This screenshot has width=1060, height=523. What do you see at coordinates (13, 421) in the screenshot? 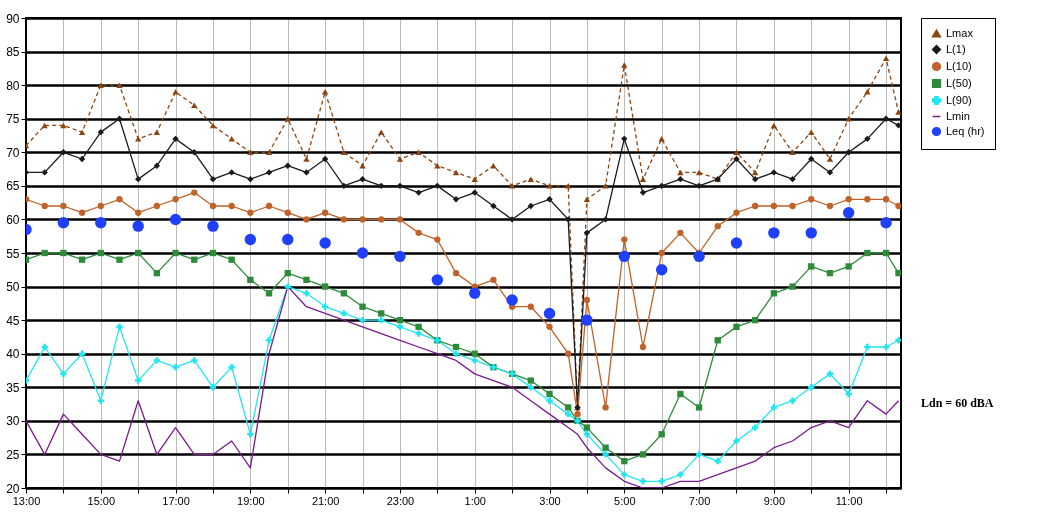
I see `y-tick-label: 30` at bounding box center [13, 421].